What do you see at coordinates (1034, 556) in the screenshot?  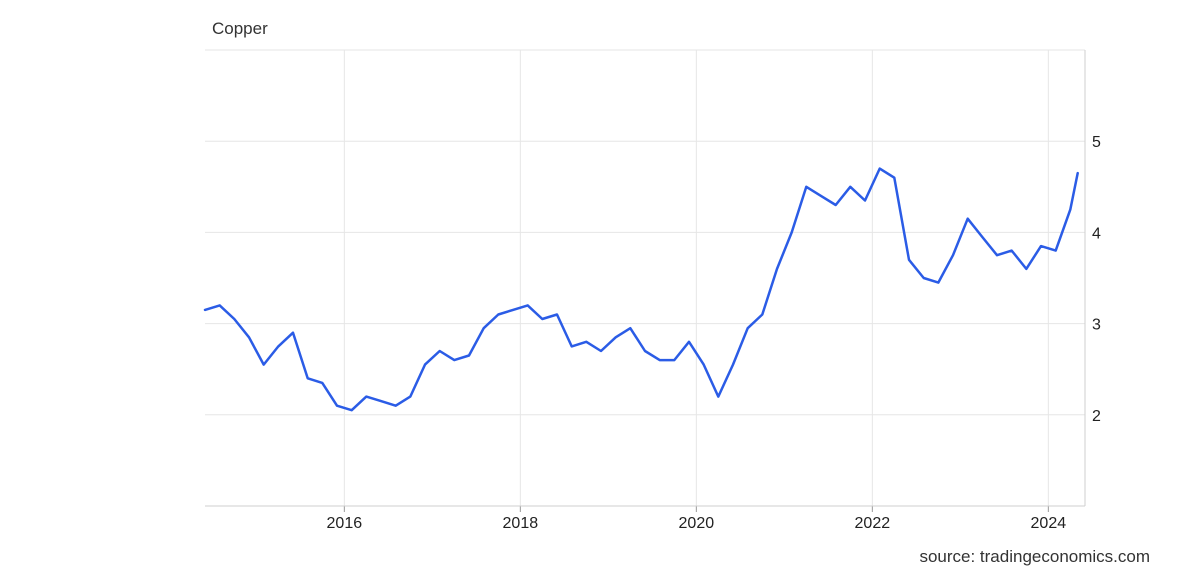 I see `source-note: source: tradingeconomics.com` at bounding box center [1034, 556].